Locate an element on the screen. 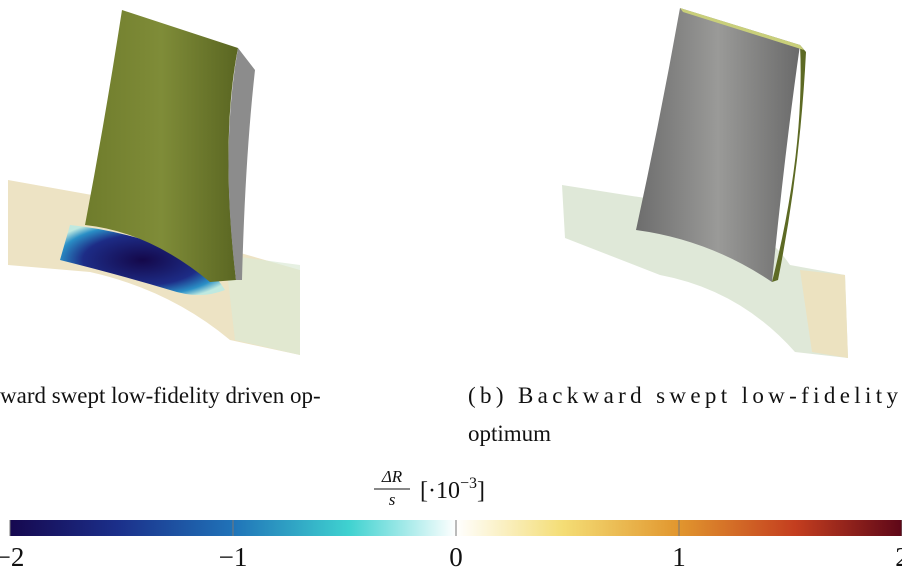  exponent: −3 is located at coordinates (468, 483).